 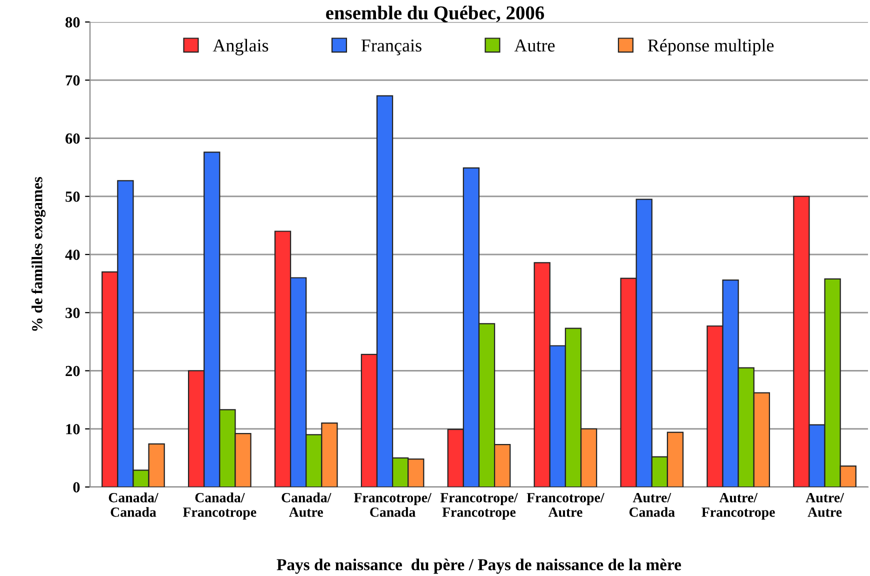 I want to click on y-tick-label: 50, so click(x=73, y=197).